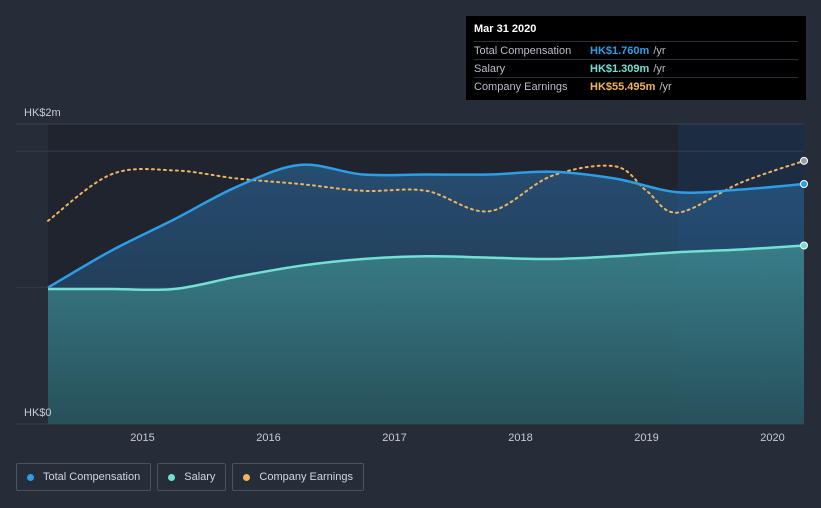  I want to click on legend-item-salary: Salary, so click(192, 477).